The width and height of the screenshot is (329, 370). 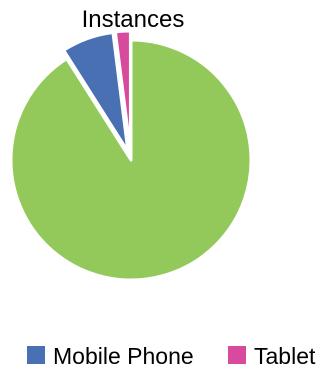 I want to click on legend: Mobile Phone Tablet, so click(x=171, y=356).